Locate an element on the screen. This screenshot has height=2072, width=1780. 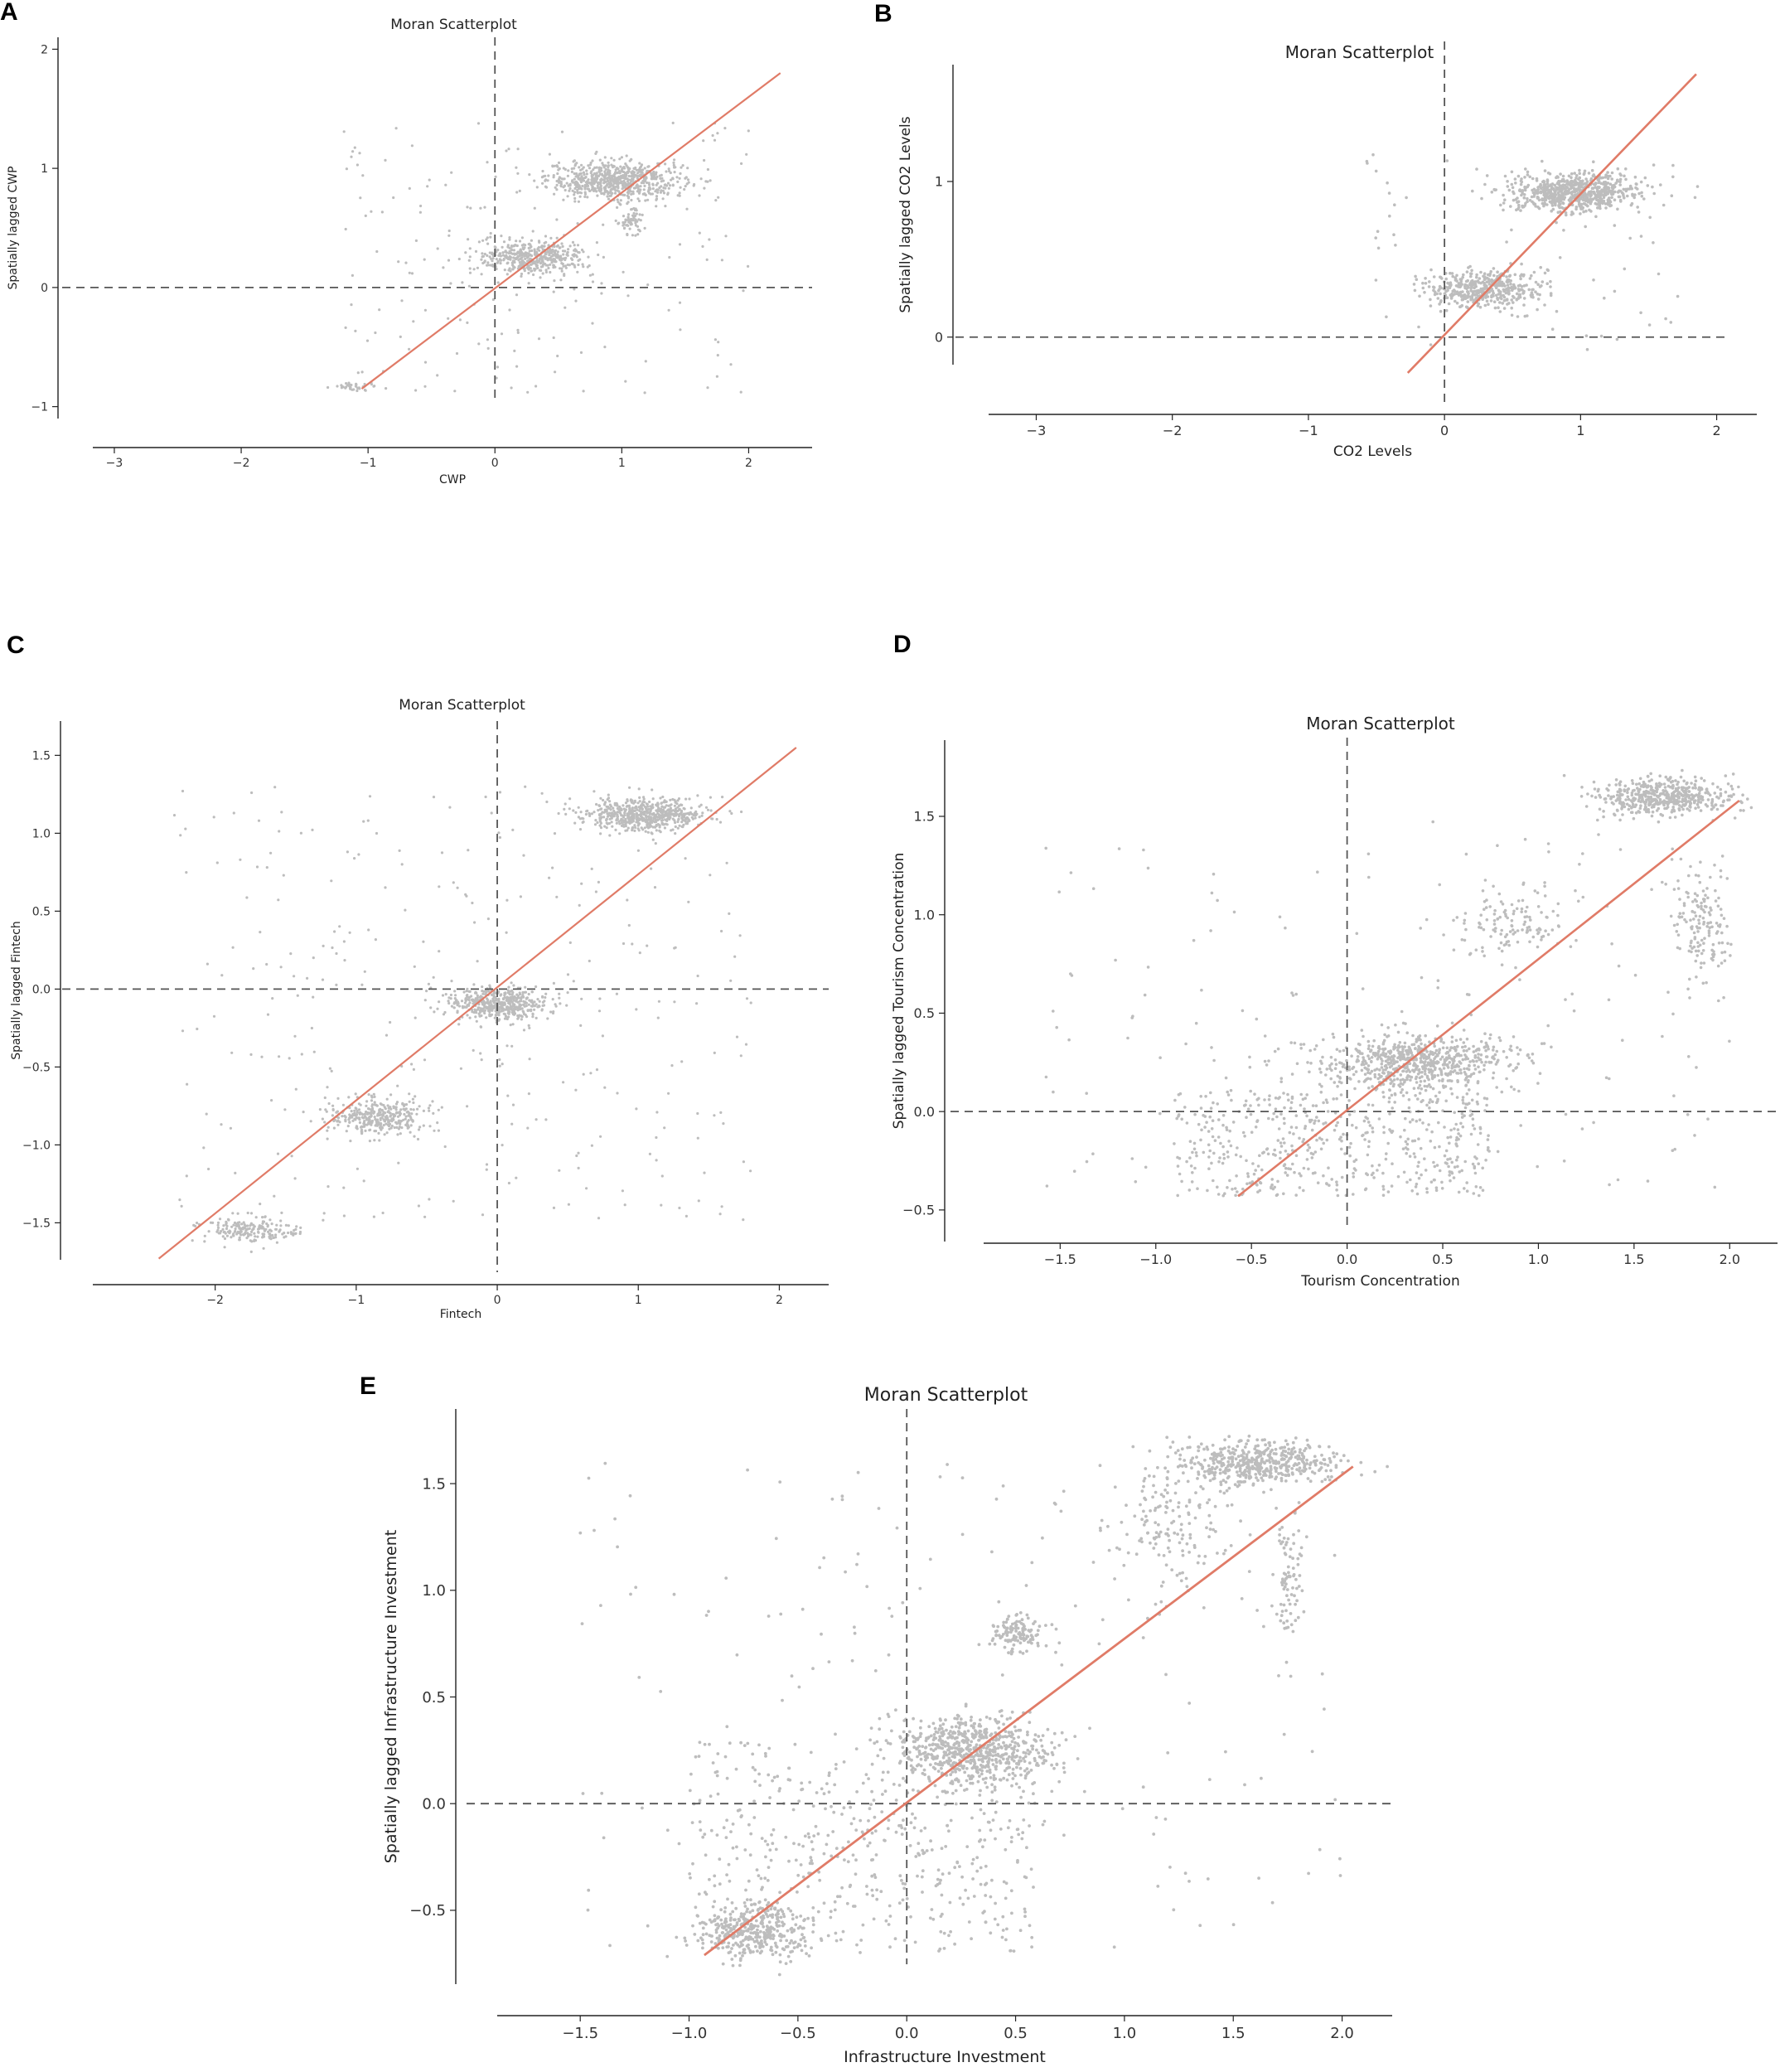
x-axis-label: CWP is located at coordinates (452, 480).